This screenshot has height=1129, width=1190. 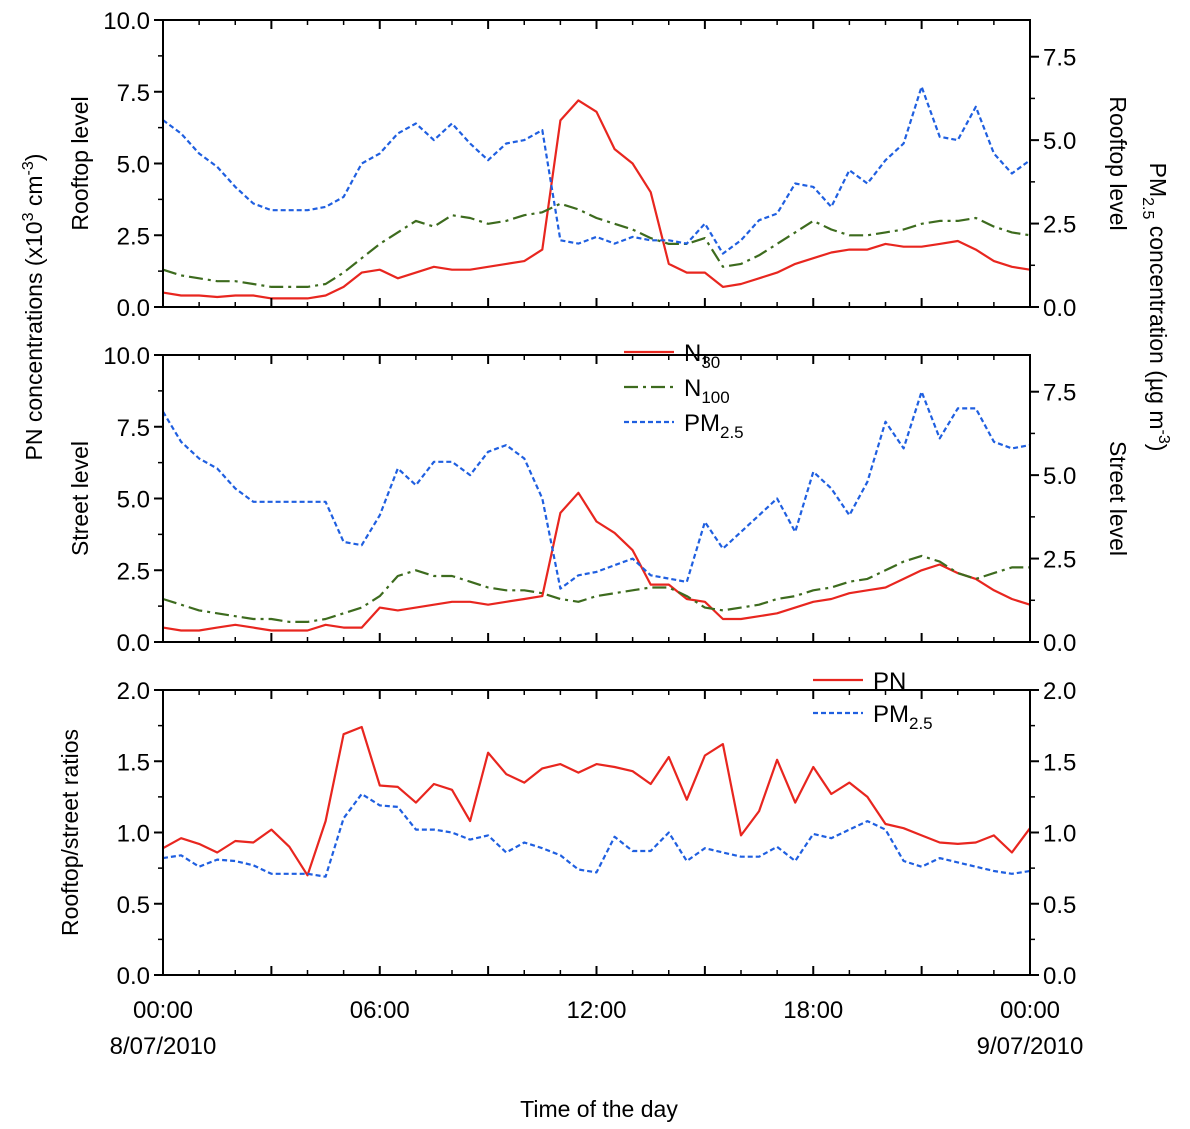 I want to click on left-axis-title-close: ), so click(x=34, y=158).